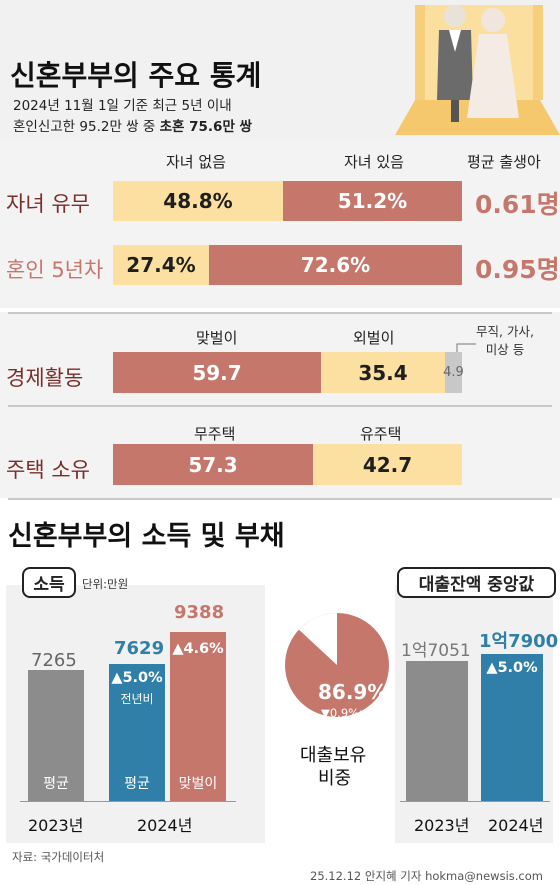 The width and height of the screenshot is (560, 885). What do you see at coordinates (333, 755) in the screenshot?
I see `loan-share-label-1: 대출보유` at bounding box center [333, 755].